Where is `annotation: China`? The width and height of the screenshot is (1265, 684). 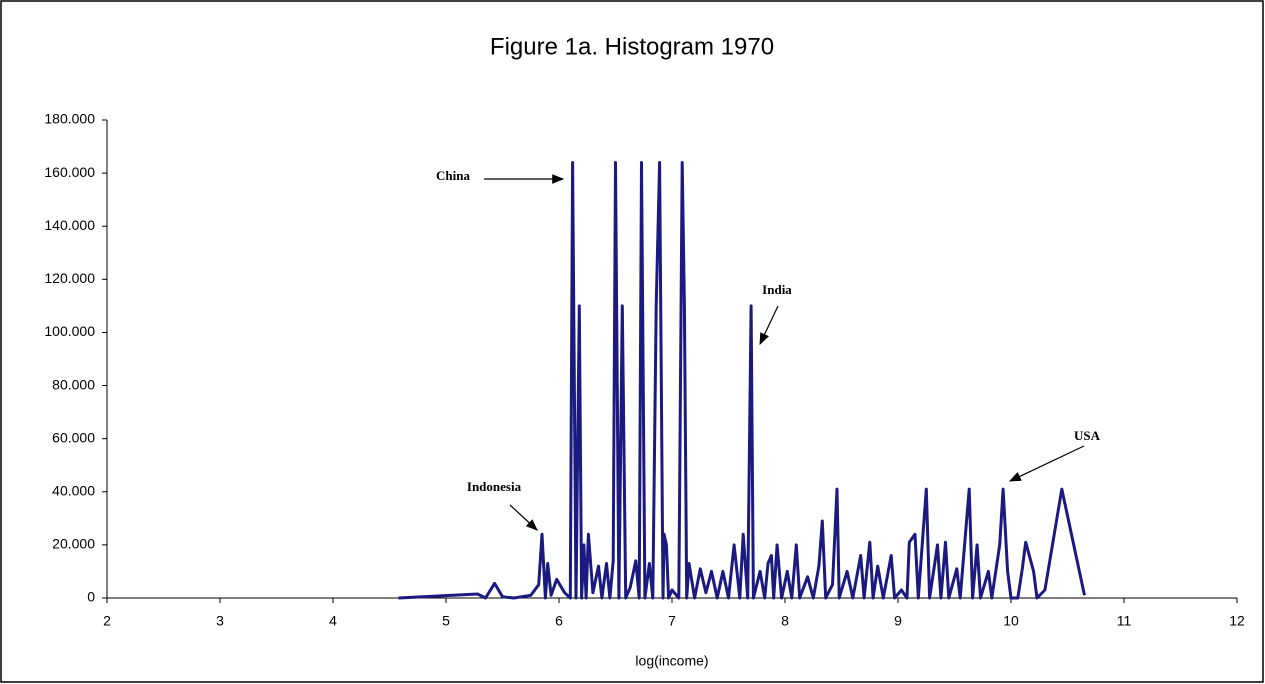 annotation: China is located at coordinates (453, 175).